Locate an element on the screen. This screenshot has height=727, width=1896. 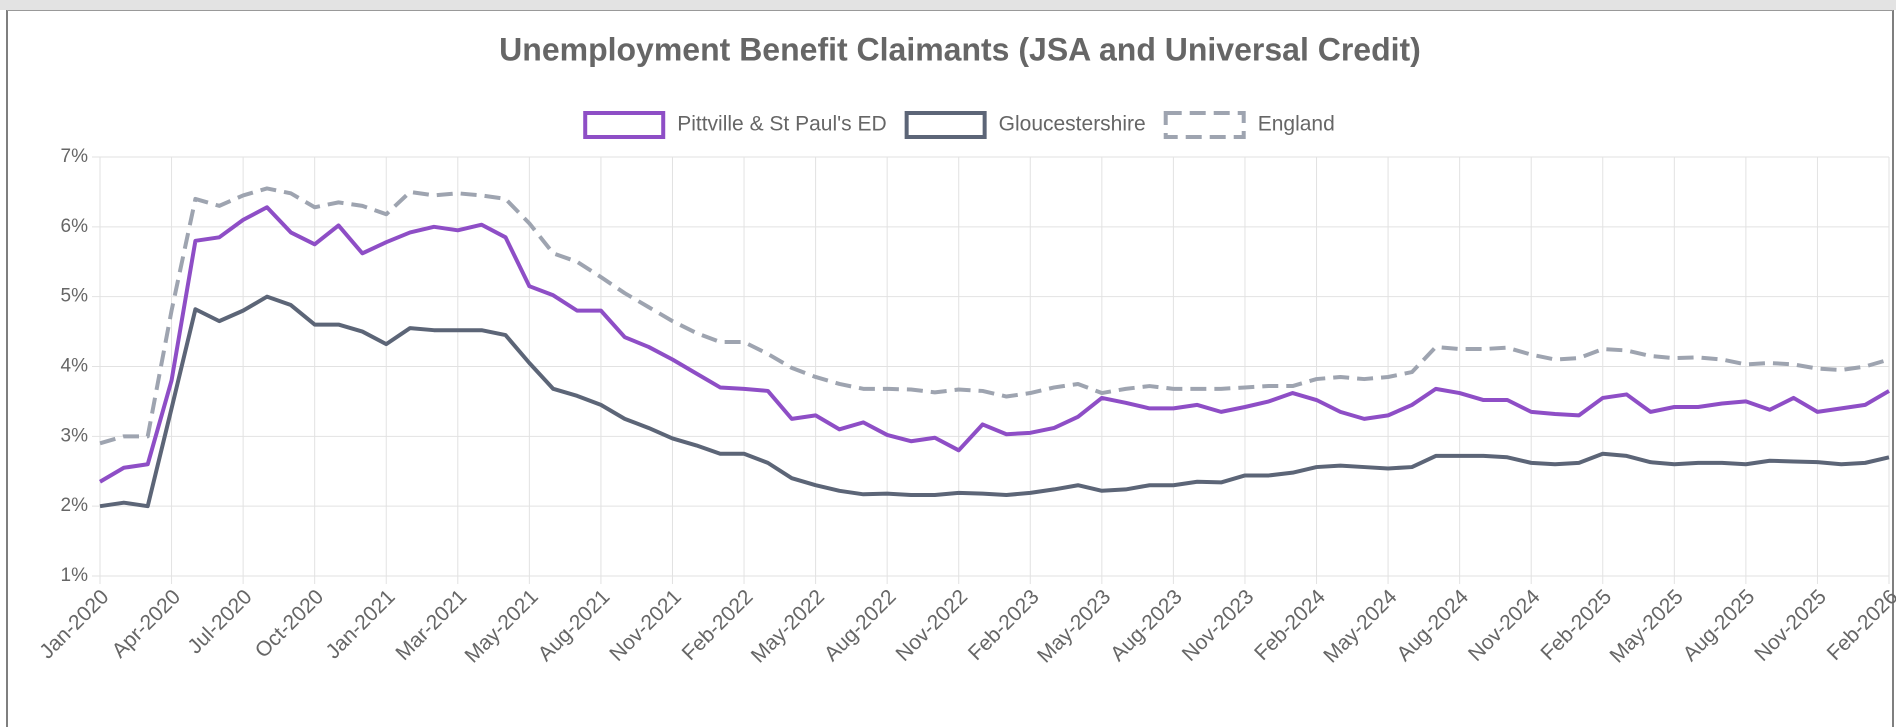
legend-label: Pittville & St Paul's ED is located at coordinates (781, 124).